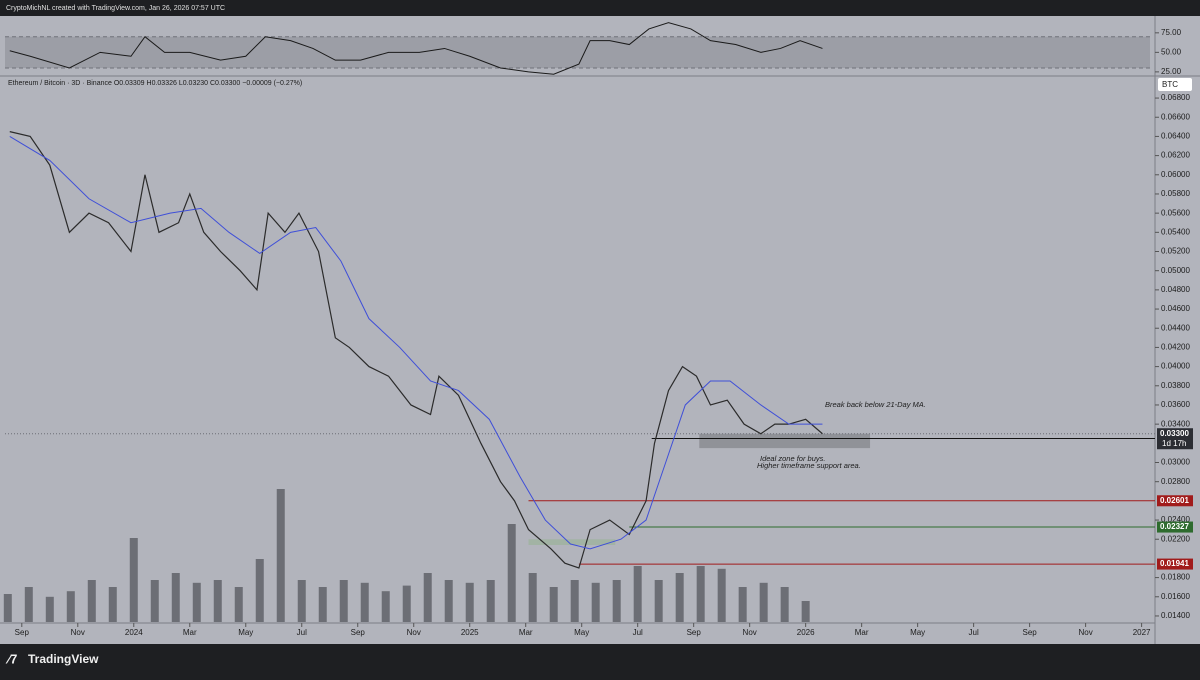 Image resolution: width=1200 pixels, height=680 pixels. What do you see at coordinates (1171, 51) in the screenshot?
I see `rsi-tick-label: 50.00` at bounding box center [1171, 51].